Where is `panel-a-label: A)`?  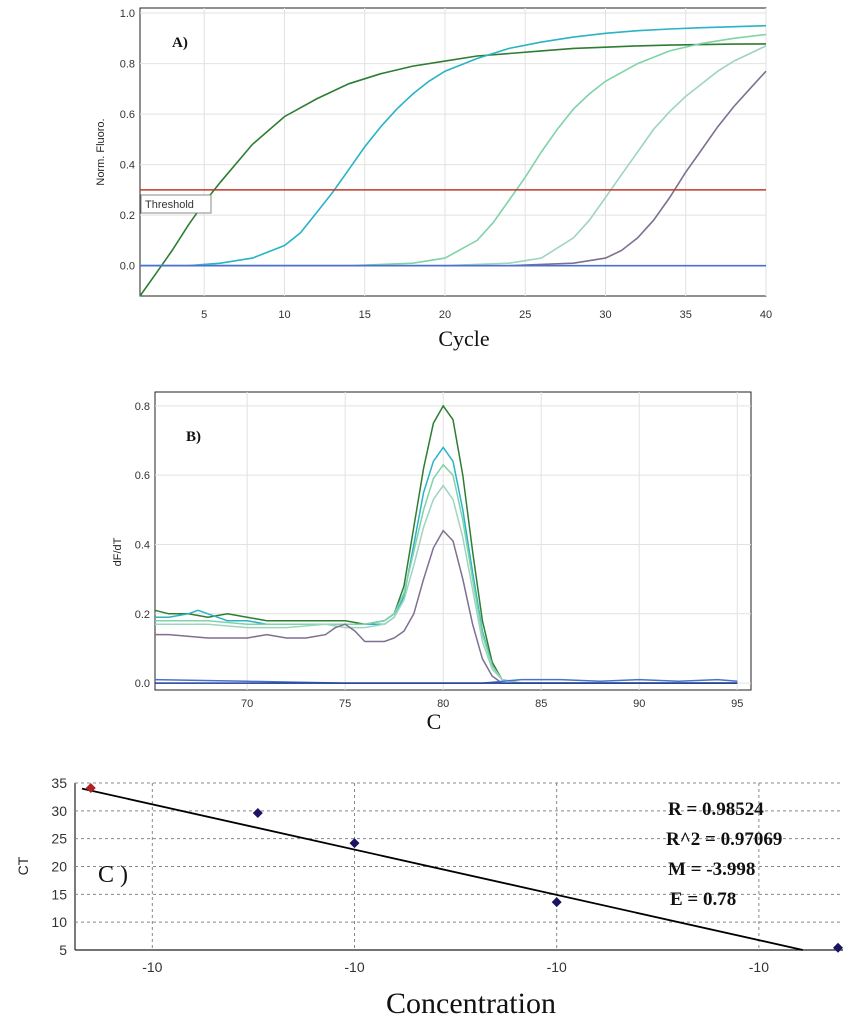 panel-a-label: A) is located at coordinates (180, 43).